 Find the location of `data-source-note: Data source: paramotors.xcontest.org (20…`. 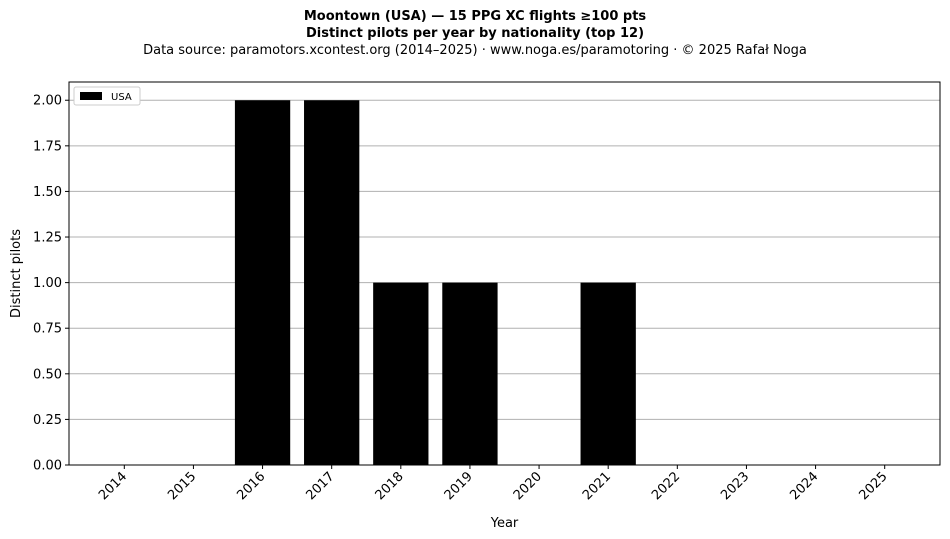

data-source-note: Data source: paramotors.xcontest.org (20… is located at coordinates (475, 50).